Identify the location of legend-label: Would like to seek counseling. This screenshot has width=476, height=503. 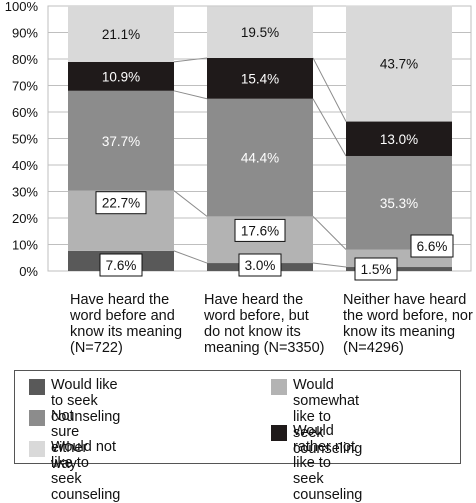
(86, 401).